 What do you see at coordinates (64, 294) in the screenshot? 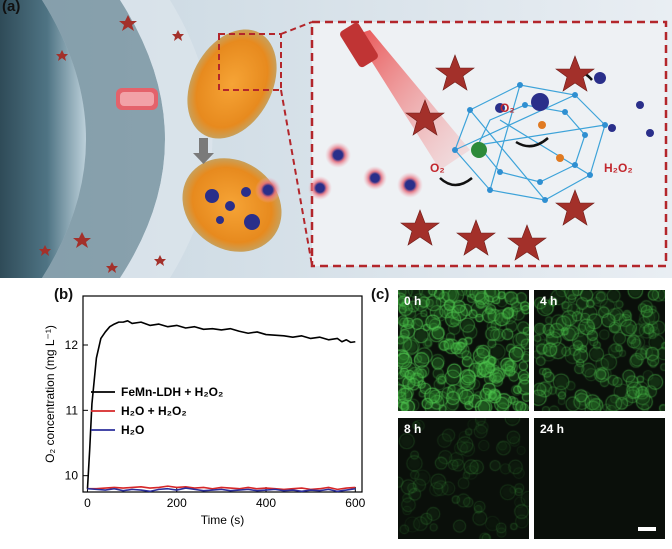
I see `panel-b-label: (b)` at bounding box center [64, 294].